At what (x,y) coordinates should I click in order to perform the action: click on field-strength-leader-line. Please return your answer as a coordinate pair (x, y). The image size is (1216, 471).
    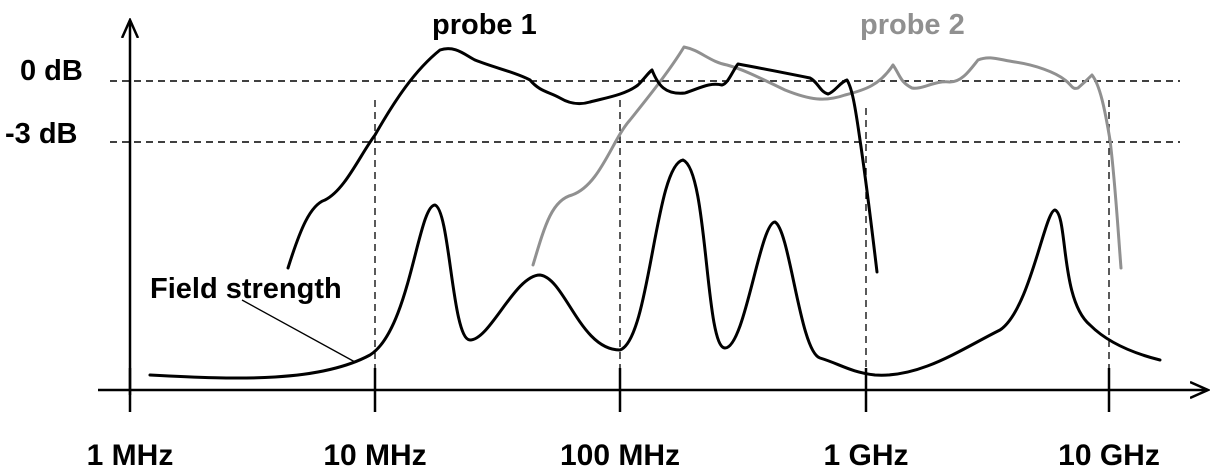
    Looking at the image, I should click on (298, 331).